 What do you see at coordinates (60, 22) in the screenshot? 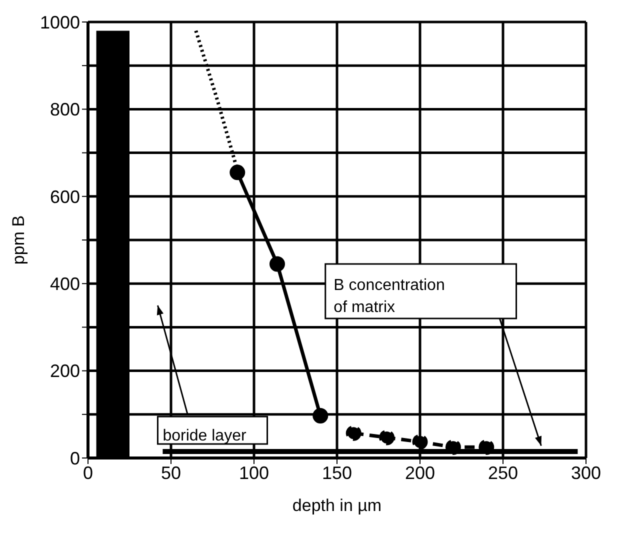
I see `y-tick-label: 1000` at bounding box center [60, 22].